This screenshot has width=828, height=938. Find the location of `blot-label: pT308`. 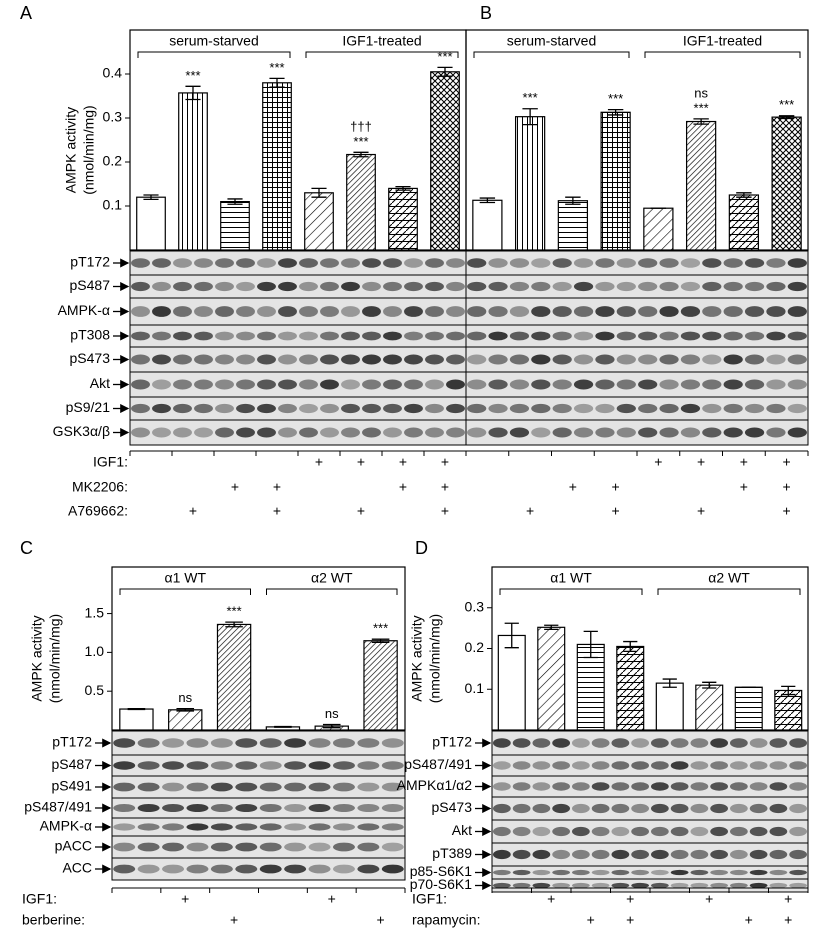

blot-label: pT308 is located at coordinates (90, 335).